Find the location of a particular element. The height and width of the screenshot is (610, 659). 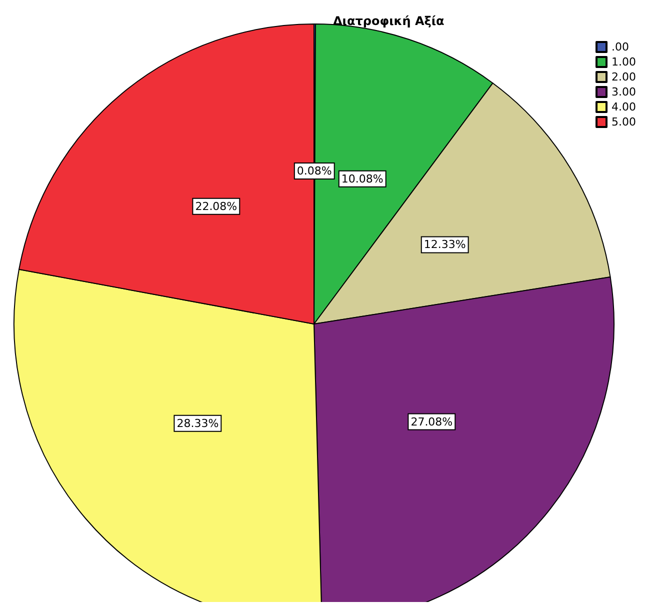

legend-label: 5.00 is located at coordinates (624, 122).